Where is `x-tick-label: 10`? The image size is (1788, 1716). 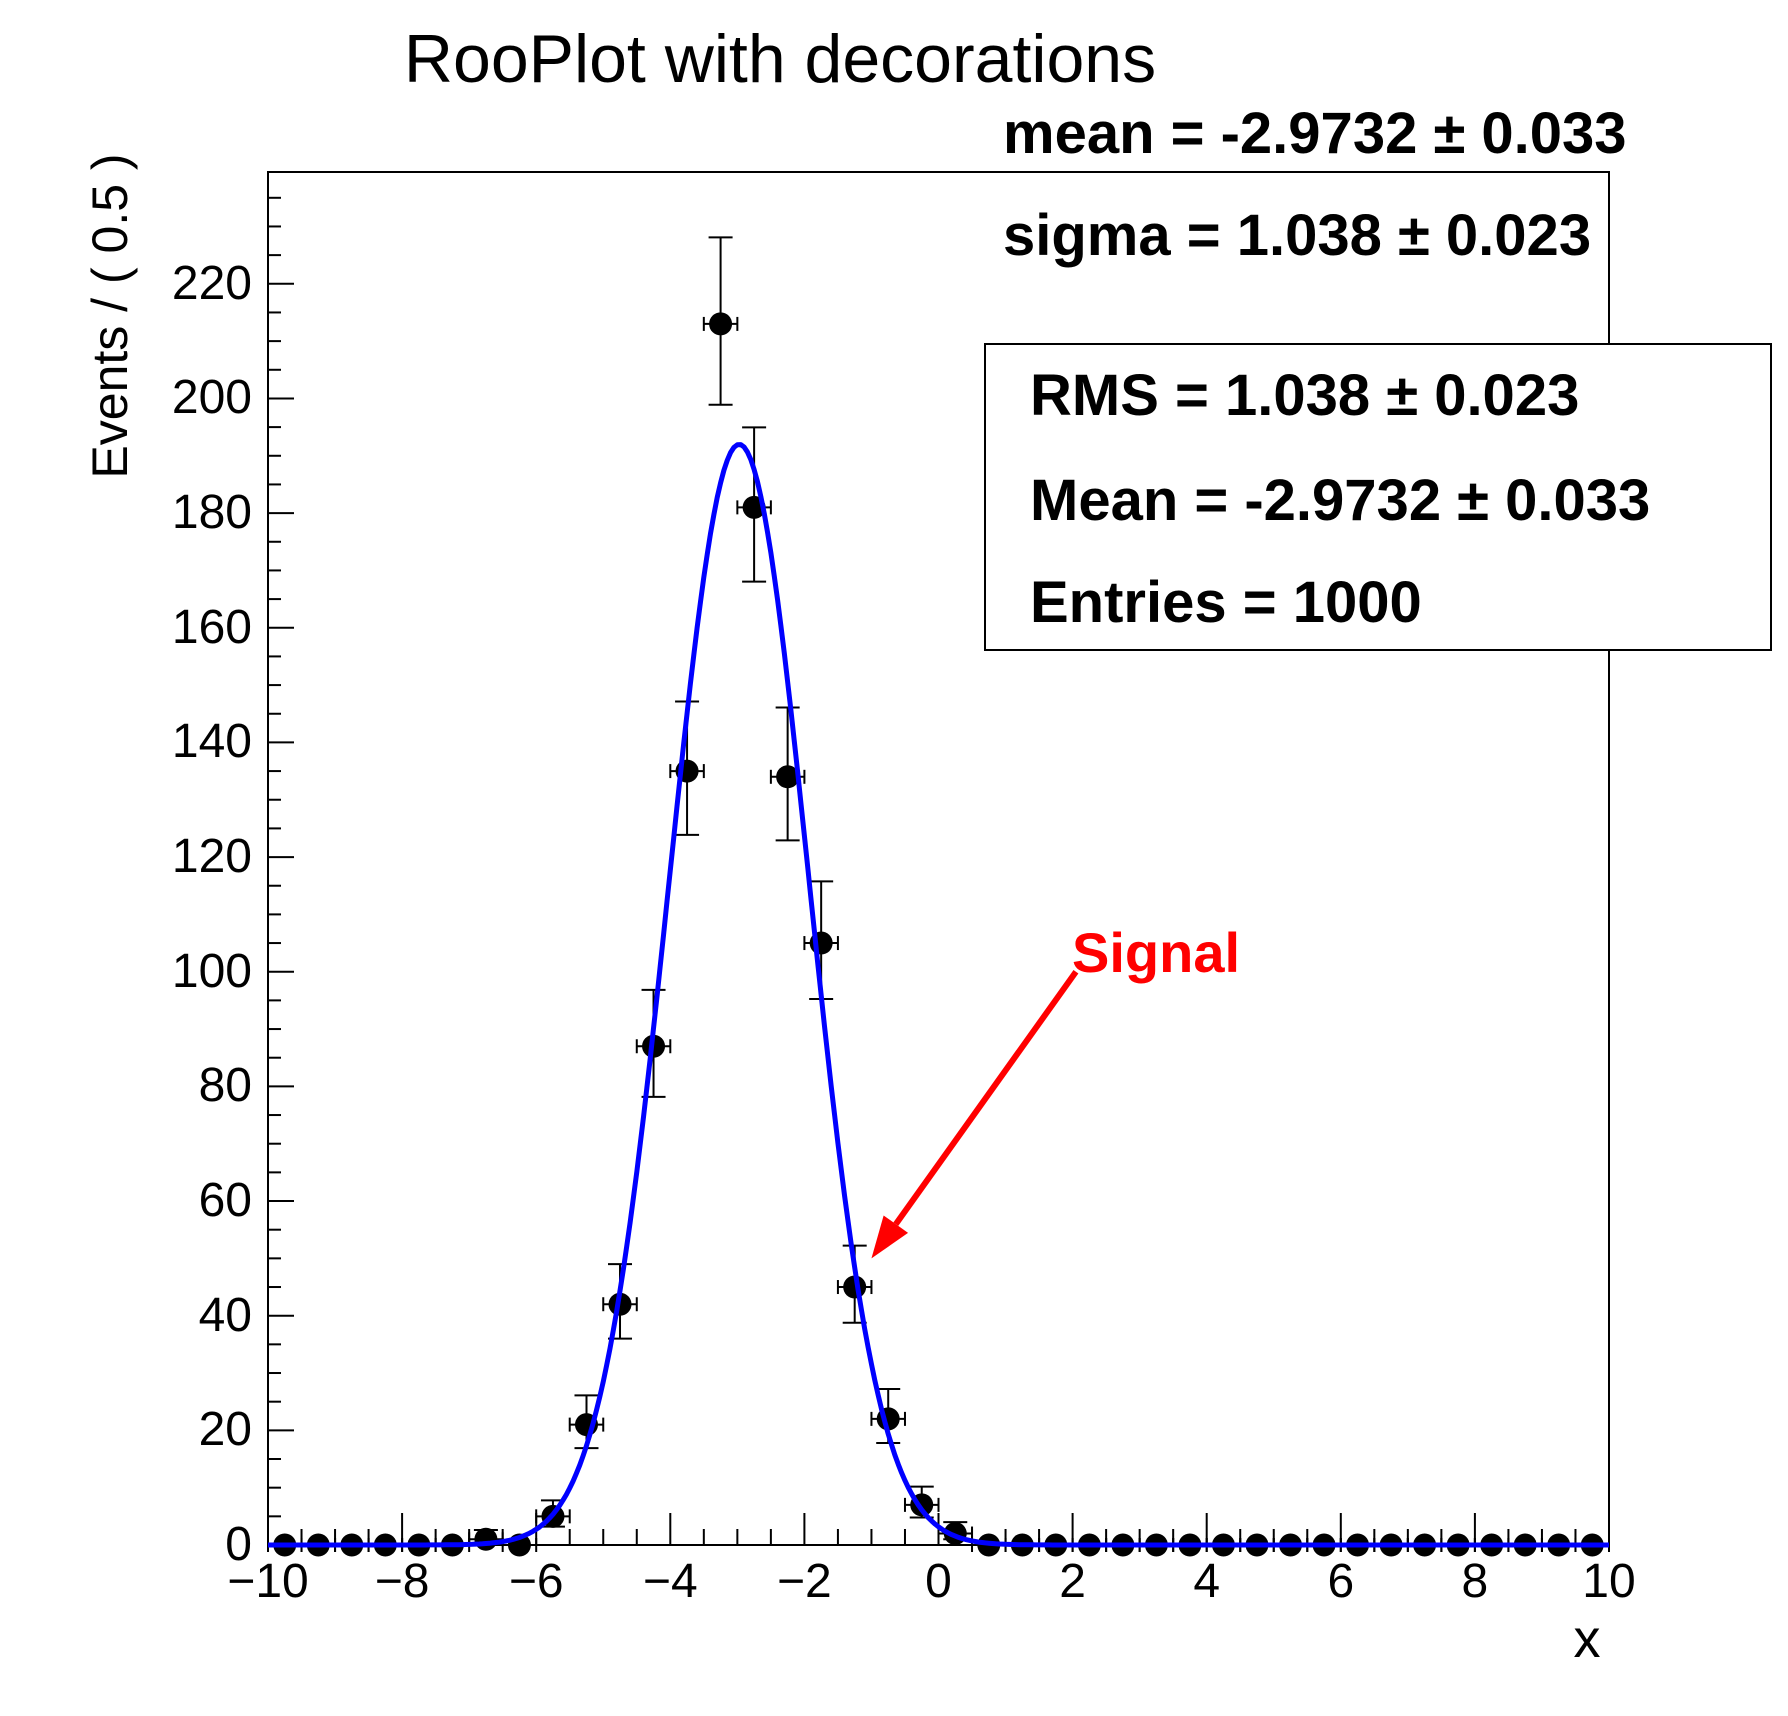
x-tick-label: 10 is located at coordinates (1609, 1581).